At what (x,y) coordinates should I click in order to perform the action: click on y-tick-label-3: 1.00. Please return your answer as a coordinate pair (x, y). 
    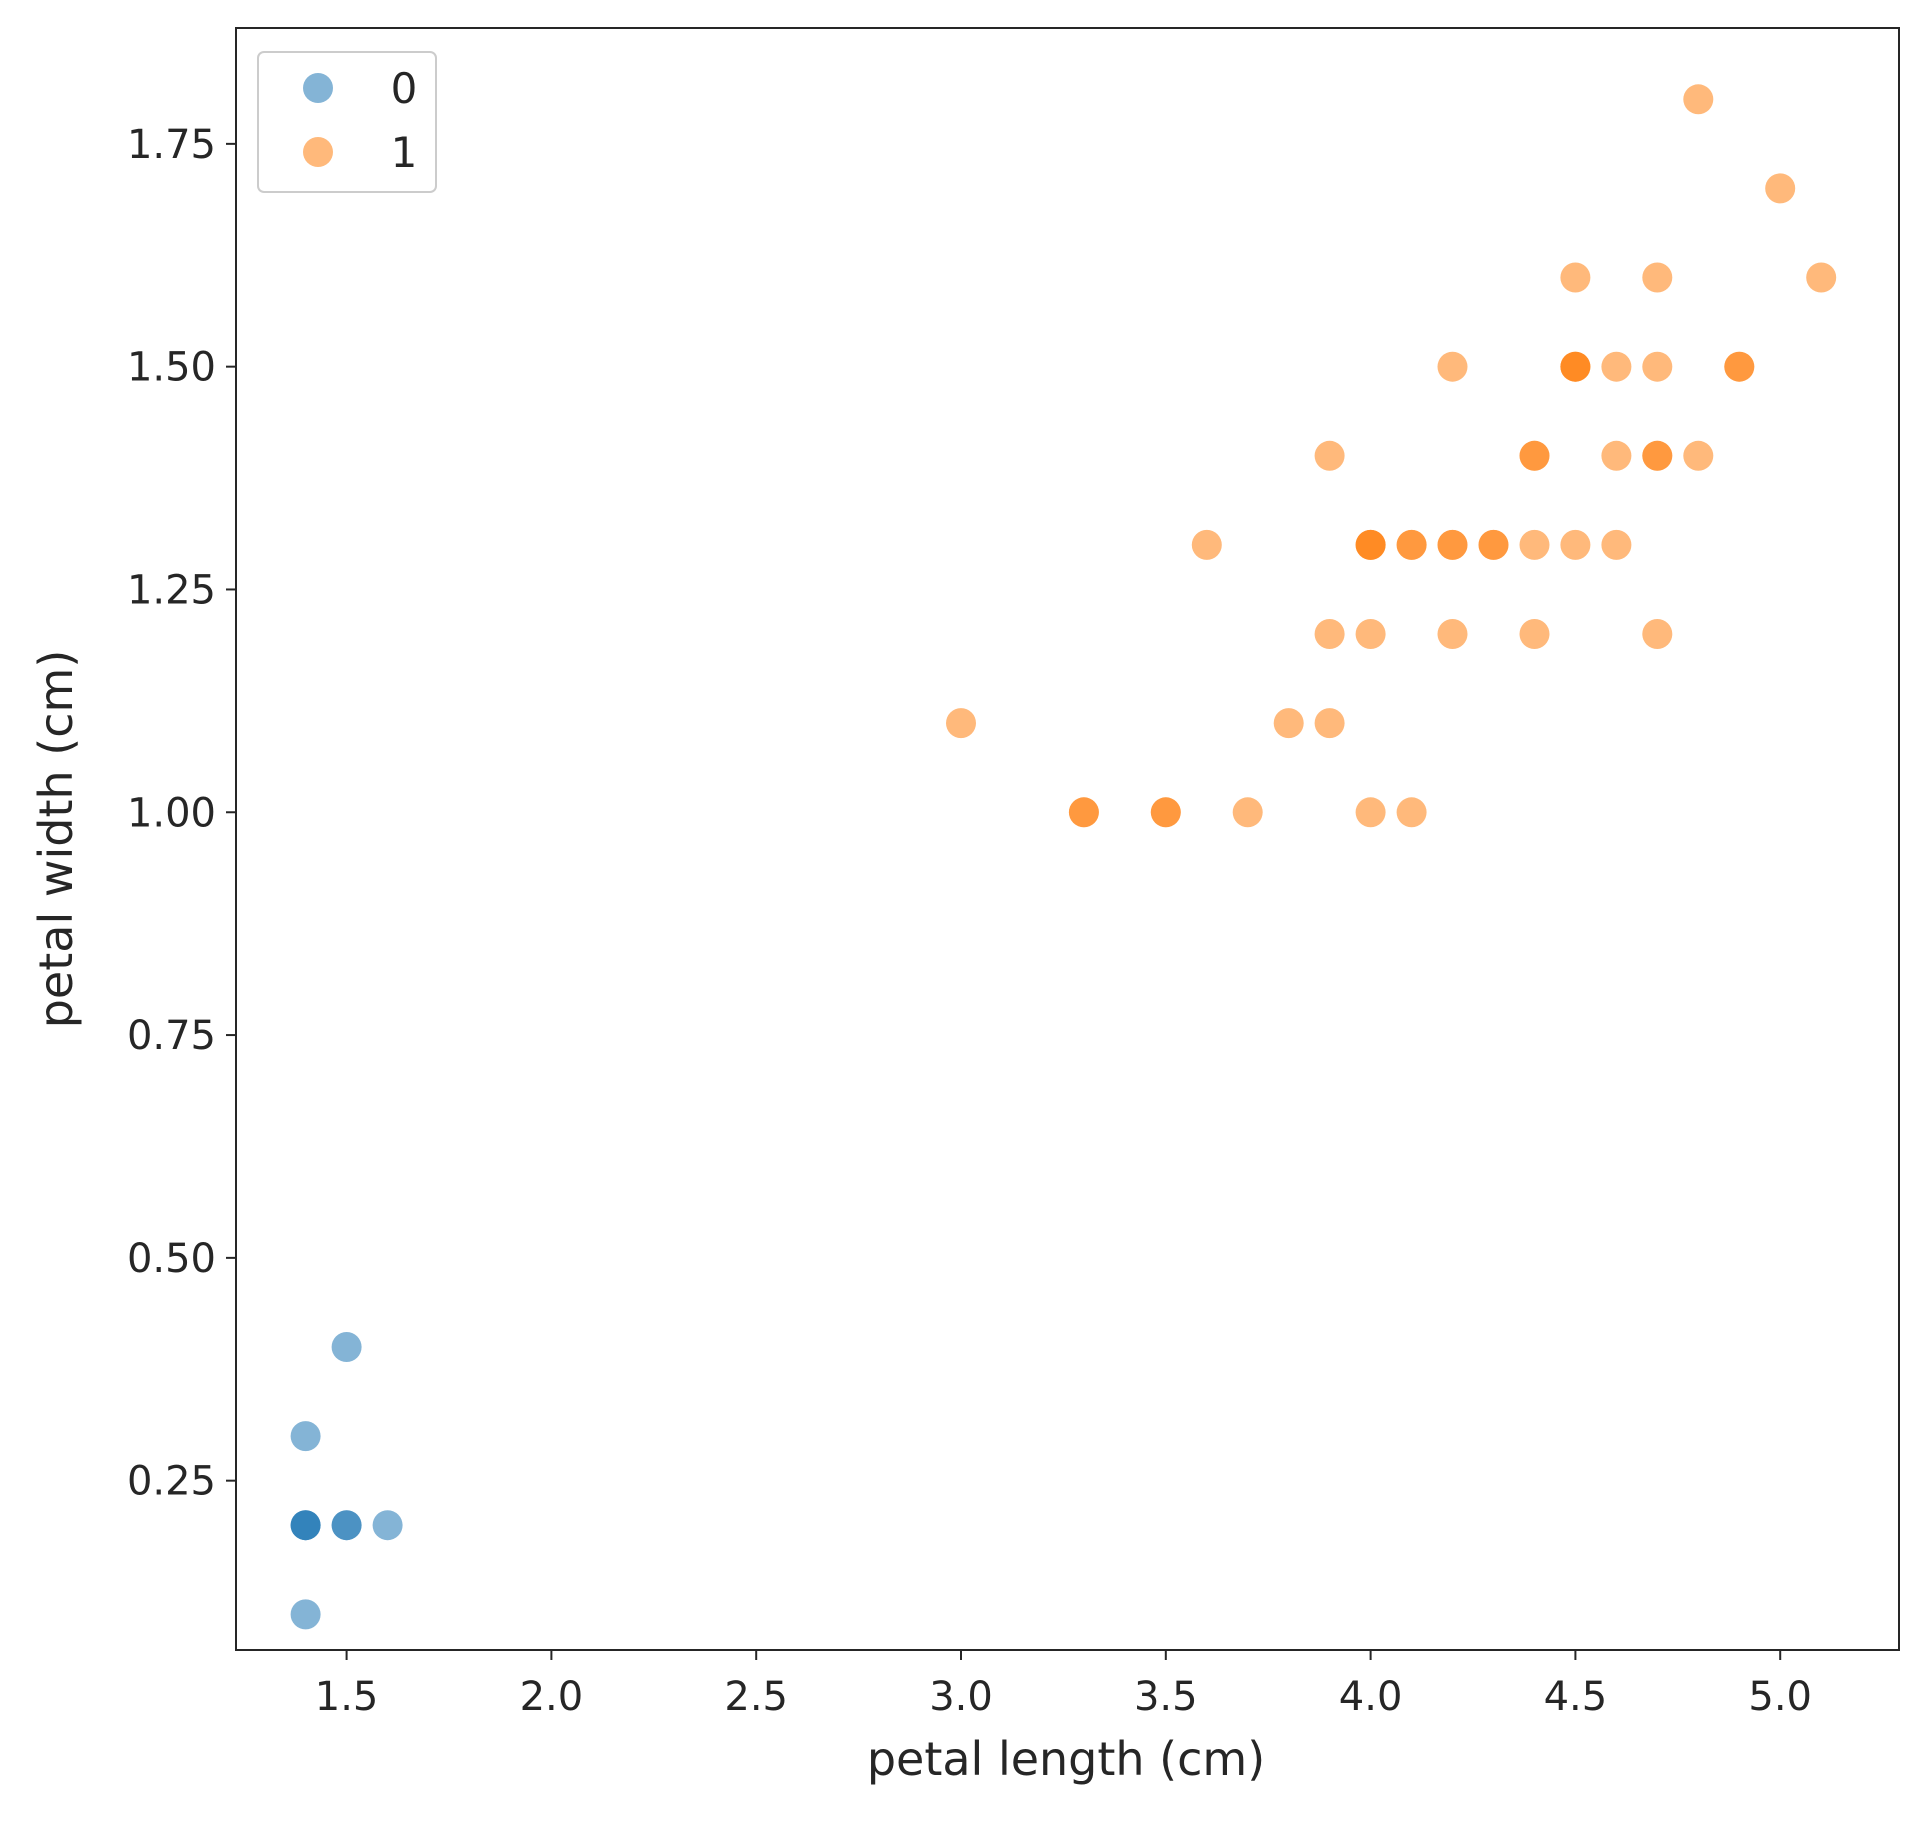
    Looking at the image, I should click on (171, 813).